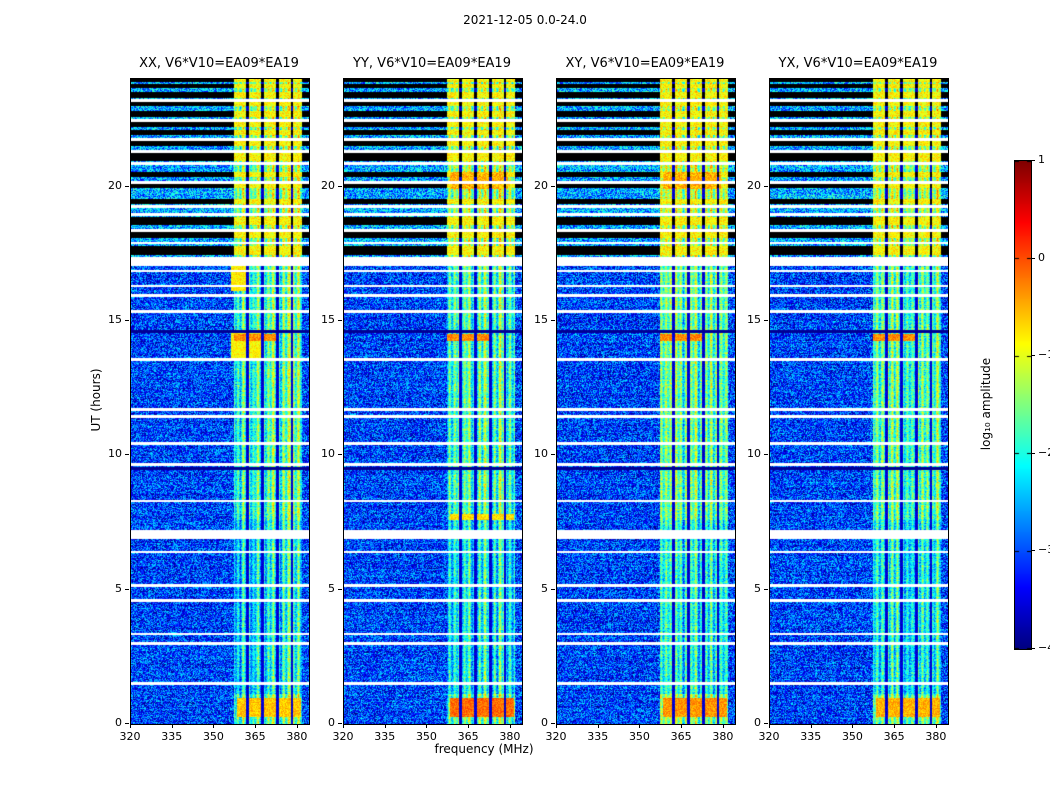  What do you see at coordinates (484, 749) in the screenshot?
I see `x-axis-label: frequency (MHz)` at bounding box center [484, 749].